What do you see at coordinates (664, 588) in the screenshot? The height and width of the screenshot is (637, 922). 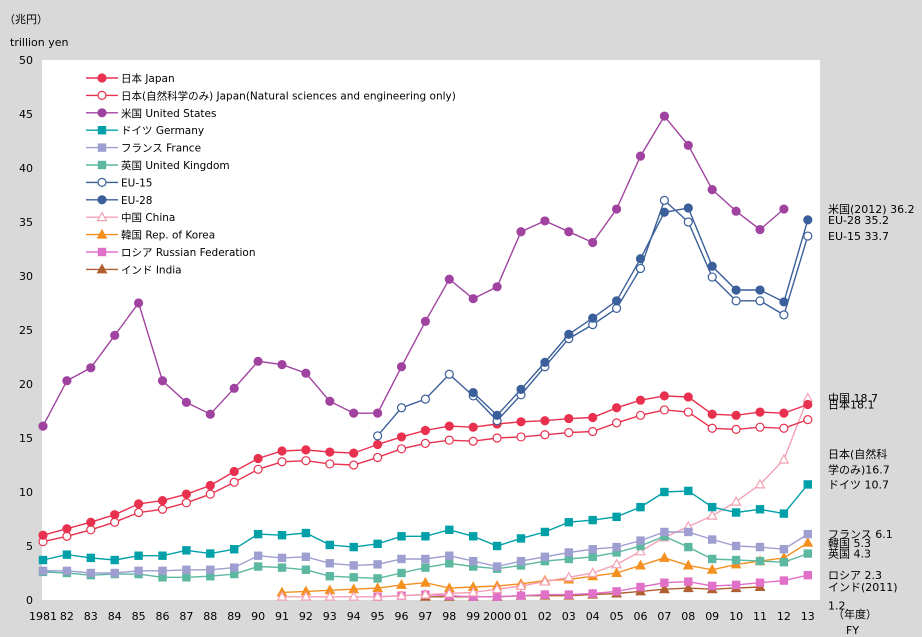 I see `point-india` at bounding box center [664, 588].